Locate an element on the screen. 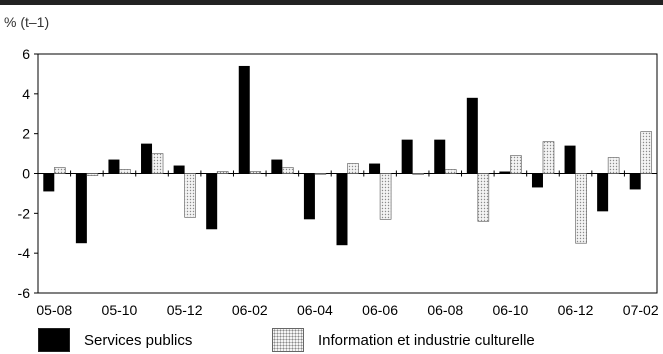  x-tick-label: 06-12 is located at coordinates (576, 310).